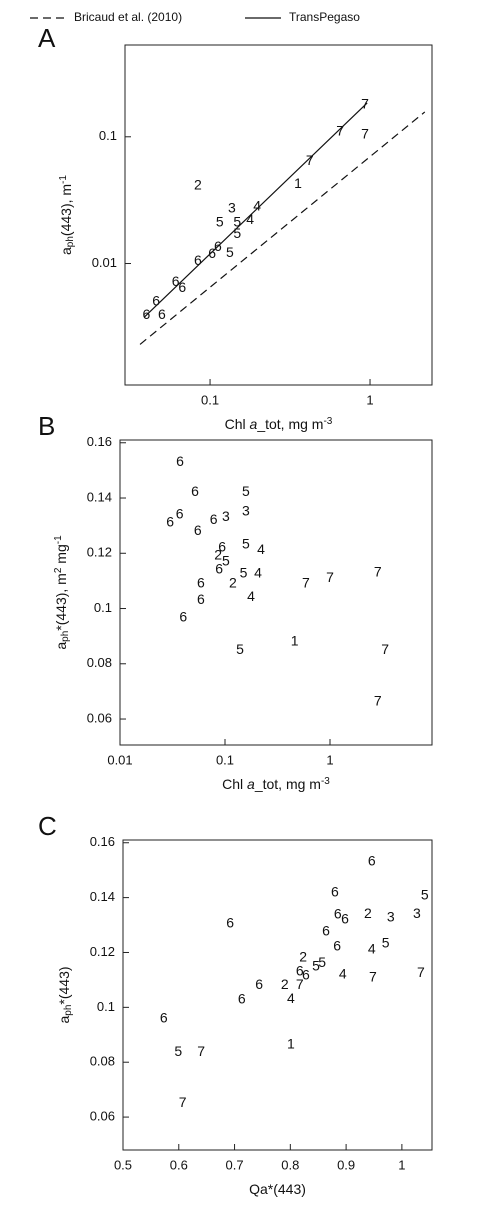 The width and height of the screenshot is (478, 1215). What do you see at coordinates (64, 985) in the screenshot?
I see `label-part: *(443)` at bounding box center [64, 985].